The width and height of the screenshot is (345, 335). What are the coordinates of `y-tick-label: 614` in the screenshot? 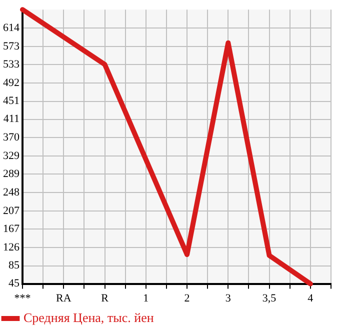 It's located at (11, 28).